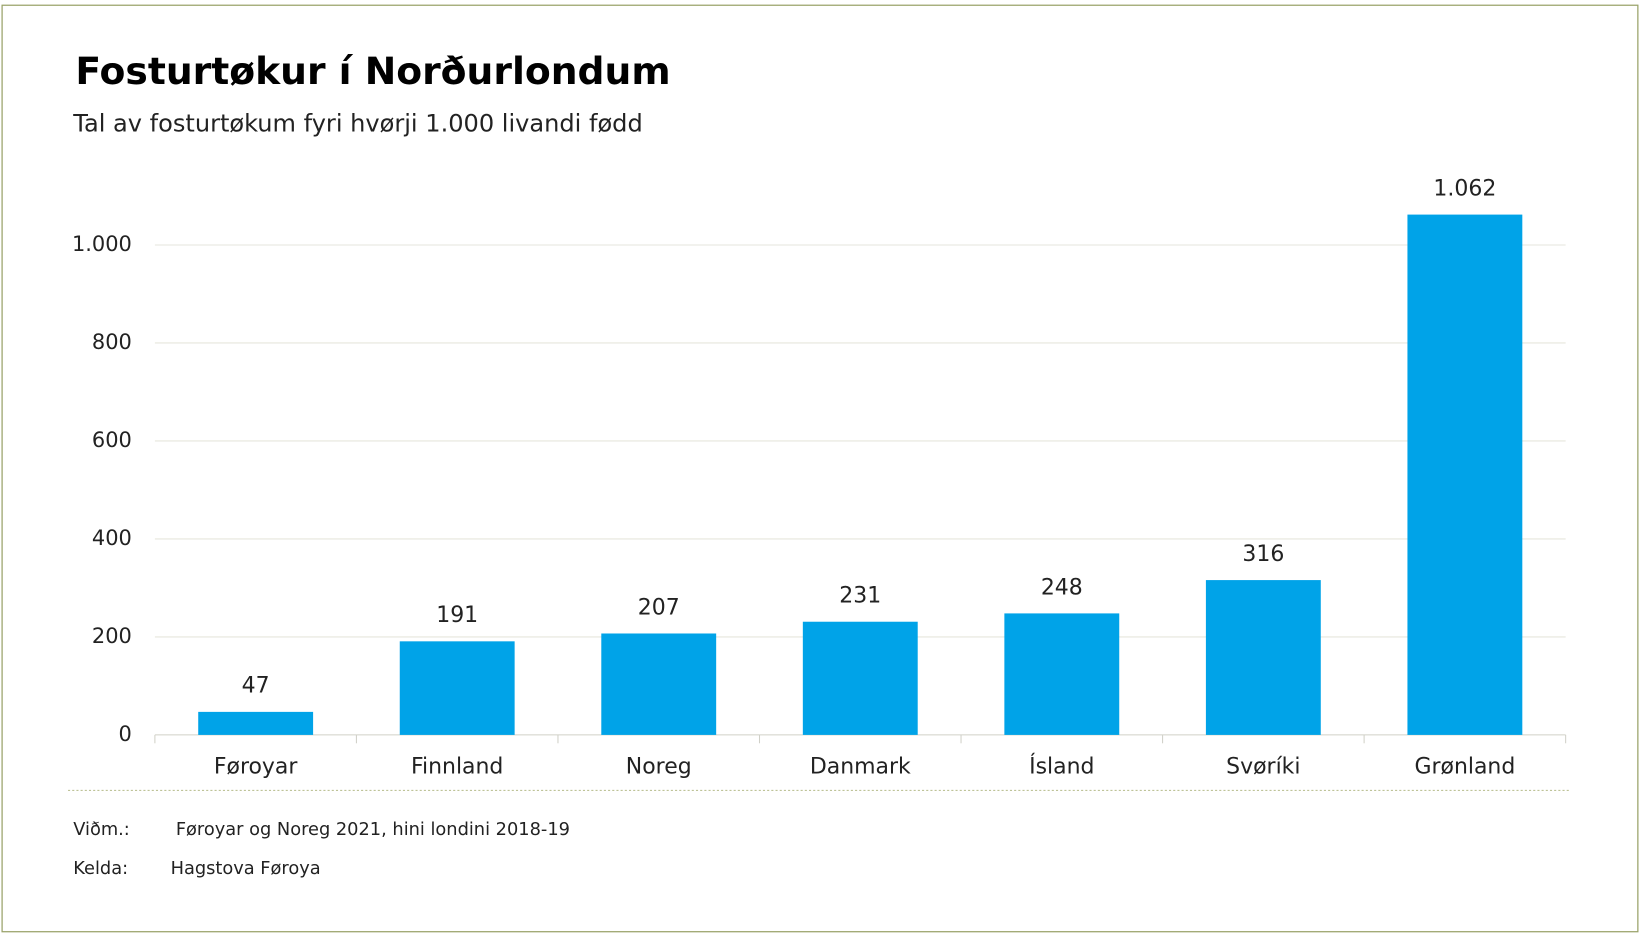 This screenshot has width=1641, height=938. Describe the element at coordinates (1464, 188) in the screenshot. I see `value-label: 1.062` at that location.